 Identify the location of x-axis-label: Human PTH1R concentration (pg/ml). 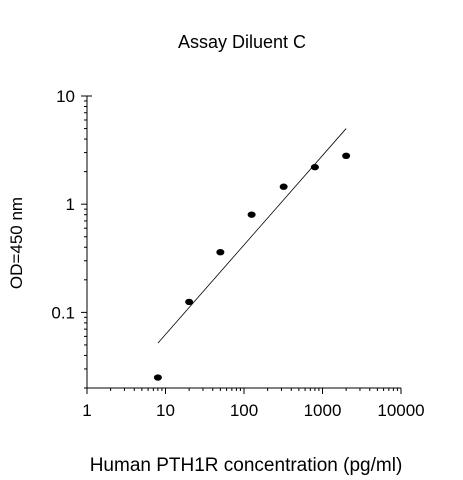
(246, 465).